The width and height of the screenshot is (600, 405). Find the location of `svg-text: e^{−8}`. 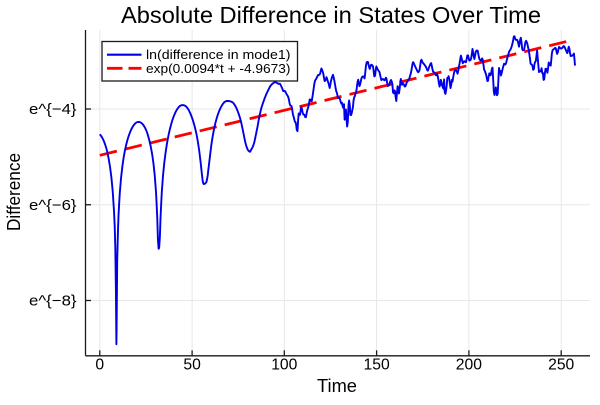

svg-text: e^{−8} is located at coordinates (53, 301).